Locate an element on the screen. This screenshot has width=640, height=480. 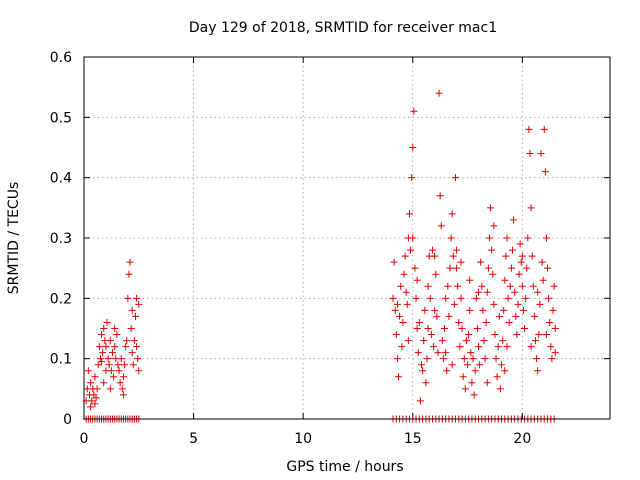
x-axis-label: GPS time / hours is located at coordinates (344, 467).